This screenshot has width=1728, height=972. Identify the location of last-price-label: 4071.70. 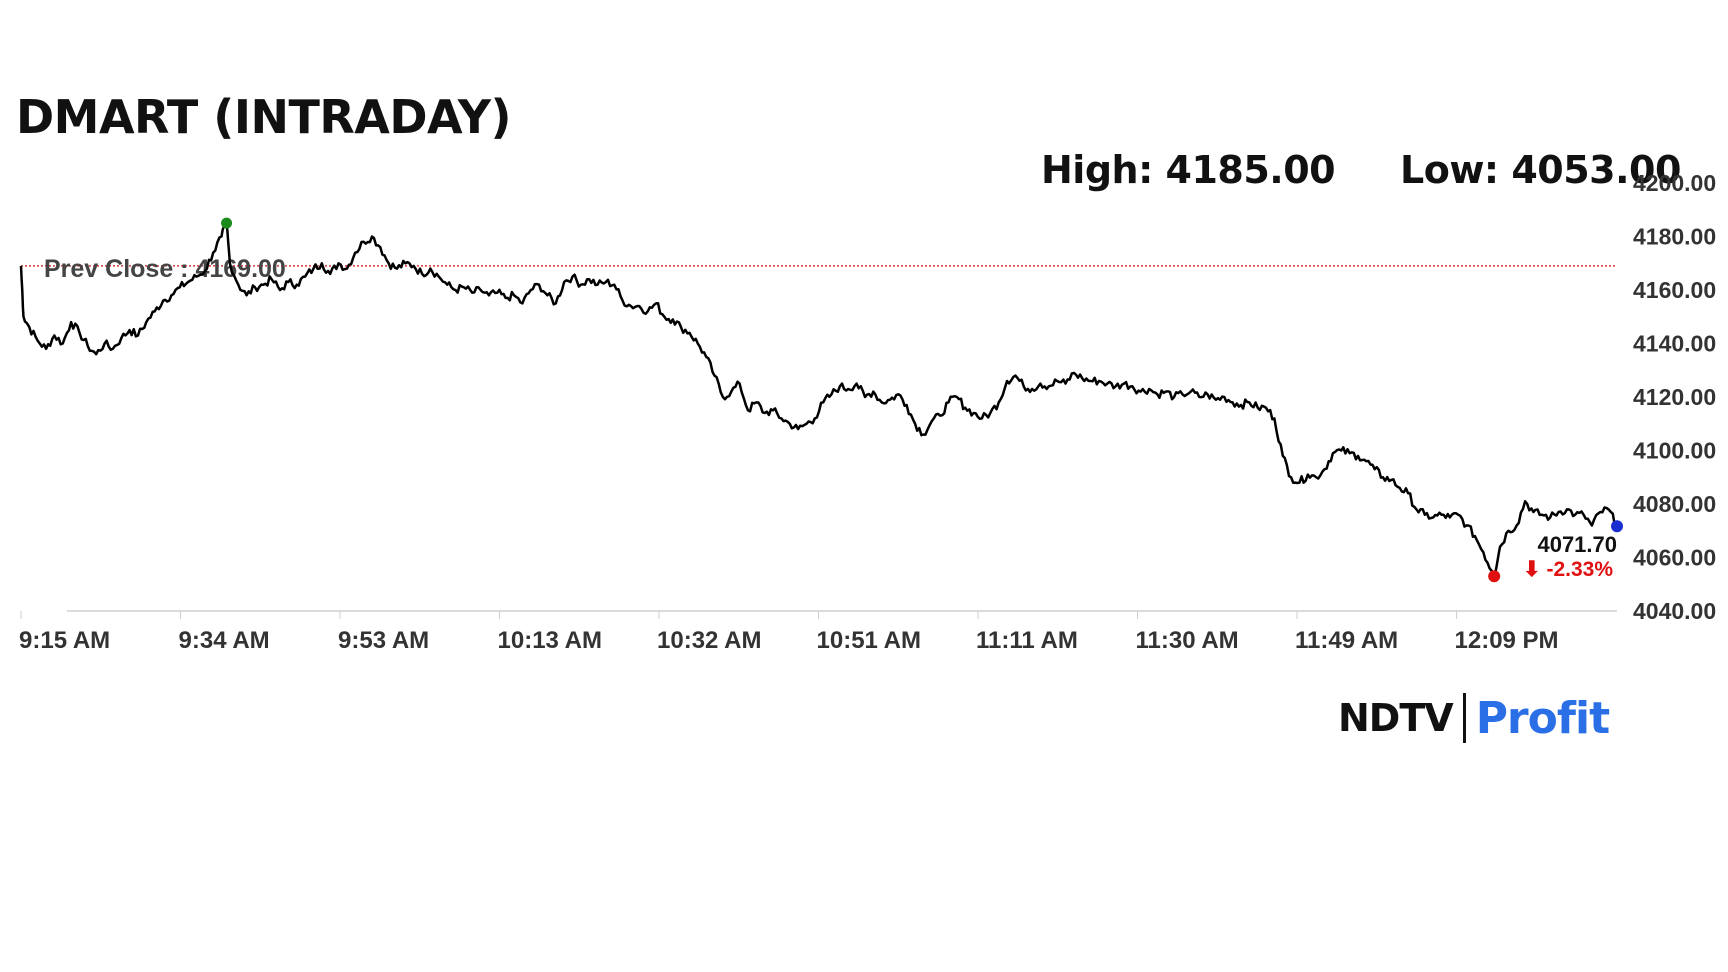
(1577, 544).